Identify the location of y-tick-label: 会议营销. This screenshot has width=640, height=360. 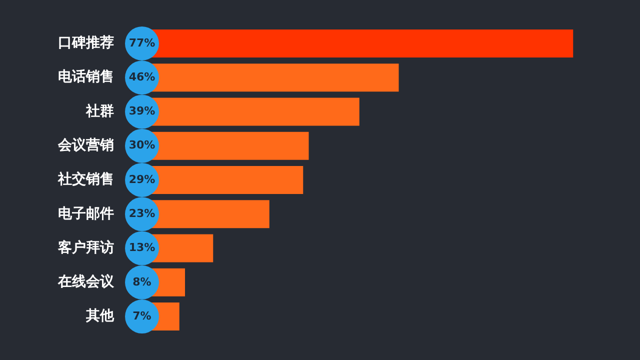
(85, 145).